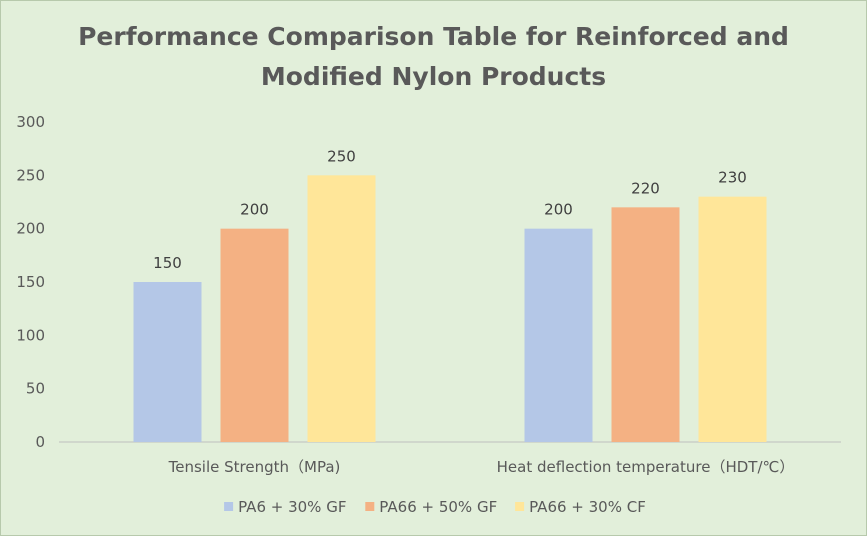 This screenshot has width=867, height=536. I want to click on data-label: 150, so click(167, 263).